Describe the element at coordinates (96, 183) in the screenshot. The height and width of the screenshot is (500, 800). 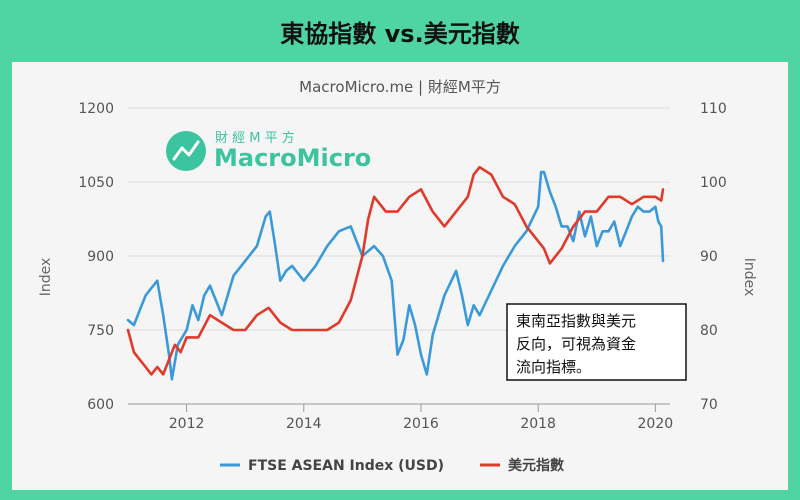
I see `y-left-tick-label: 1050` at that location.